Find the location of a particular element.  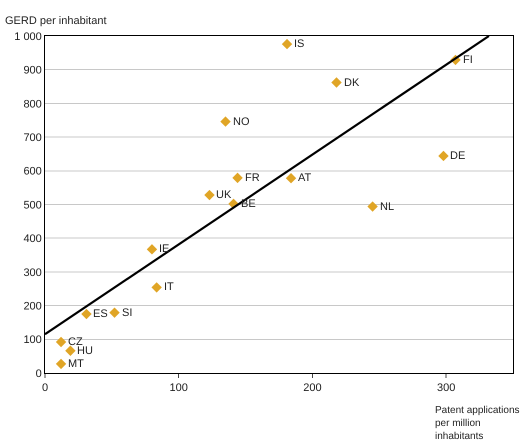

annotation: AT is located at coordinates (305, 178).